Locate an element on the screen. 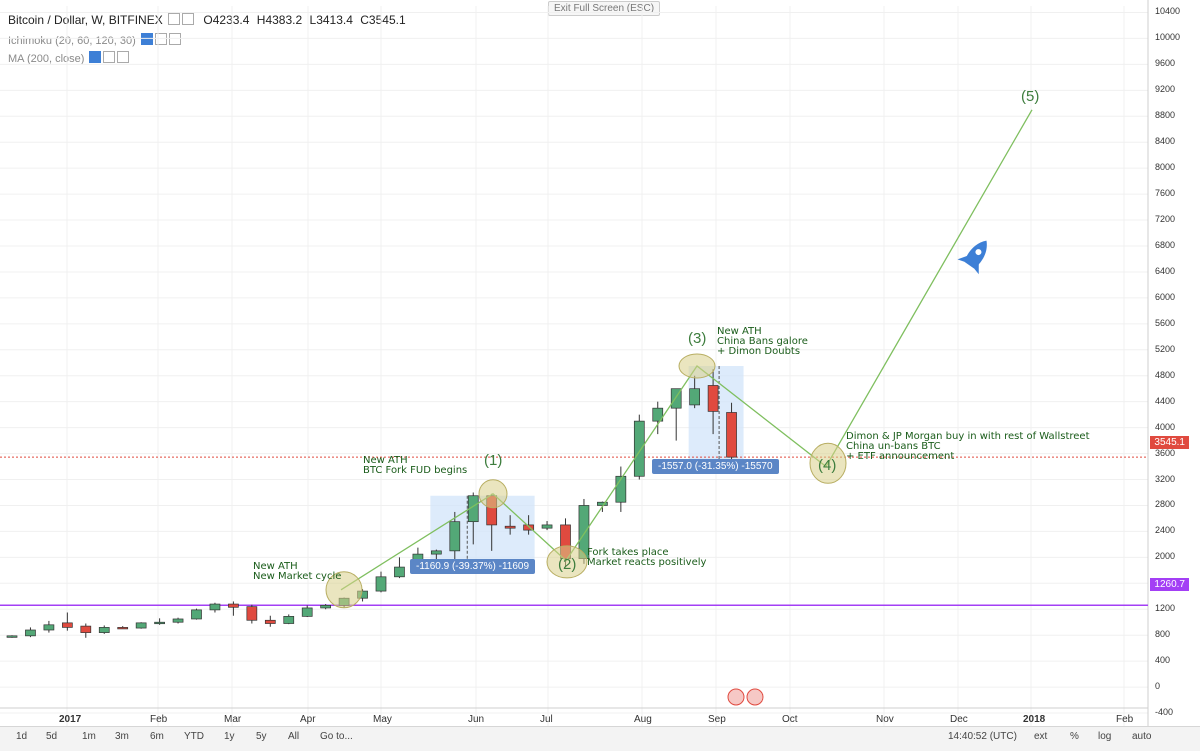 The height and width of the screenshot is (751, 1200). indicator-ma: MA (200, close) is located at coordinates (69, 58).